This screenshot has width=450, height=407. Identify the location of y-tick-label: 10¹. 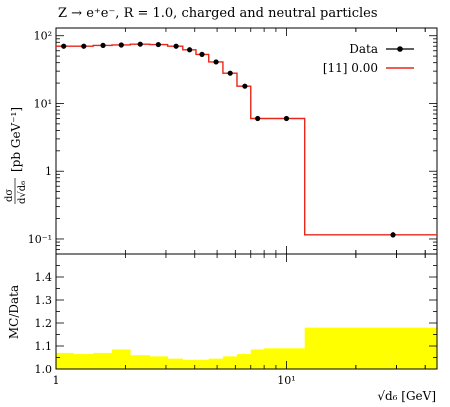
(43, 103).